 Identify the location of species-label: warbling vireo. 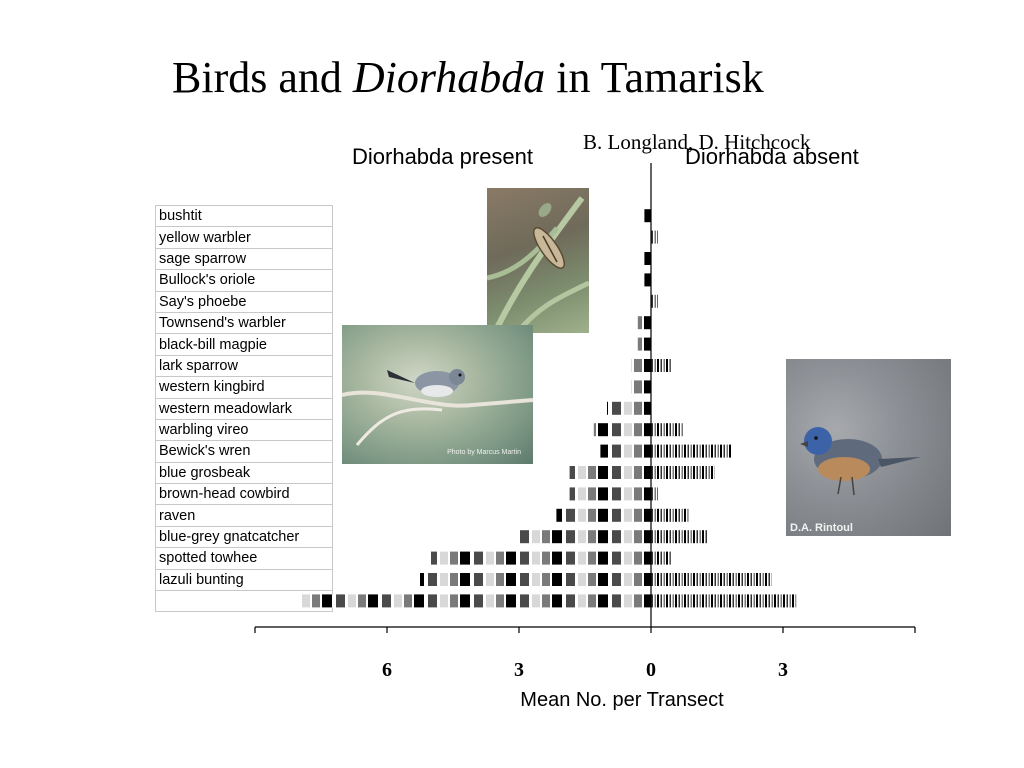
(244, 430).